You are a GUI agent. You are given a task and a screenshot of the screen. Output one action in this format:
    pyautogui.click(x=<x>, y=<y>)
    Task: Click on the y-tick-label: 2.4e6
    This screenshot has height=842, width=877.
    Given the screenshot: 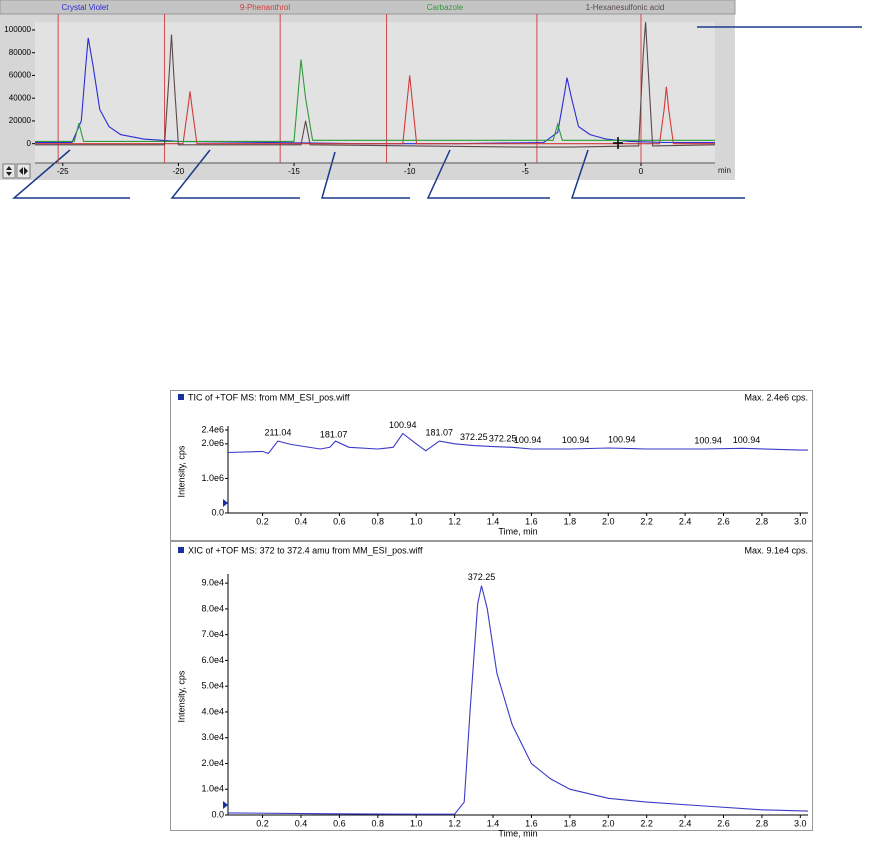 What is the action you would take?
    pyautogui.click(x=212, y=429)
    